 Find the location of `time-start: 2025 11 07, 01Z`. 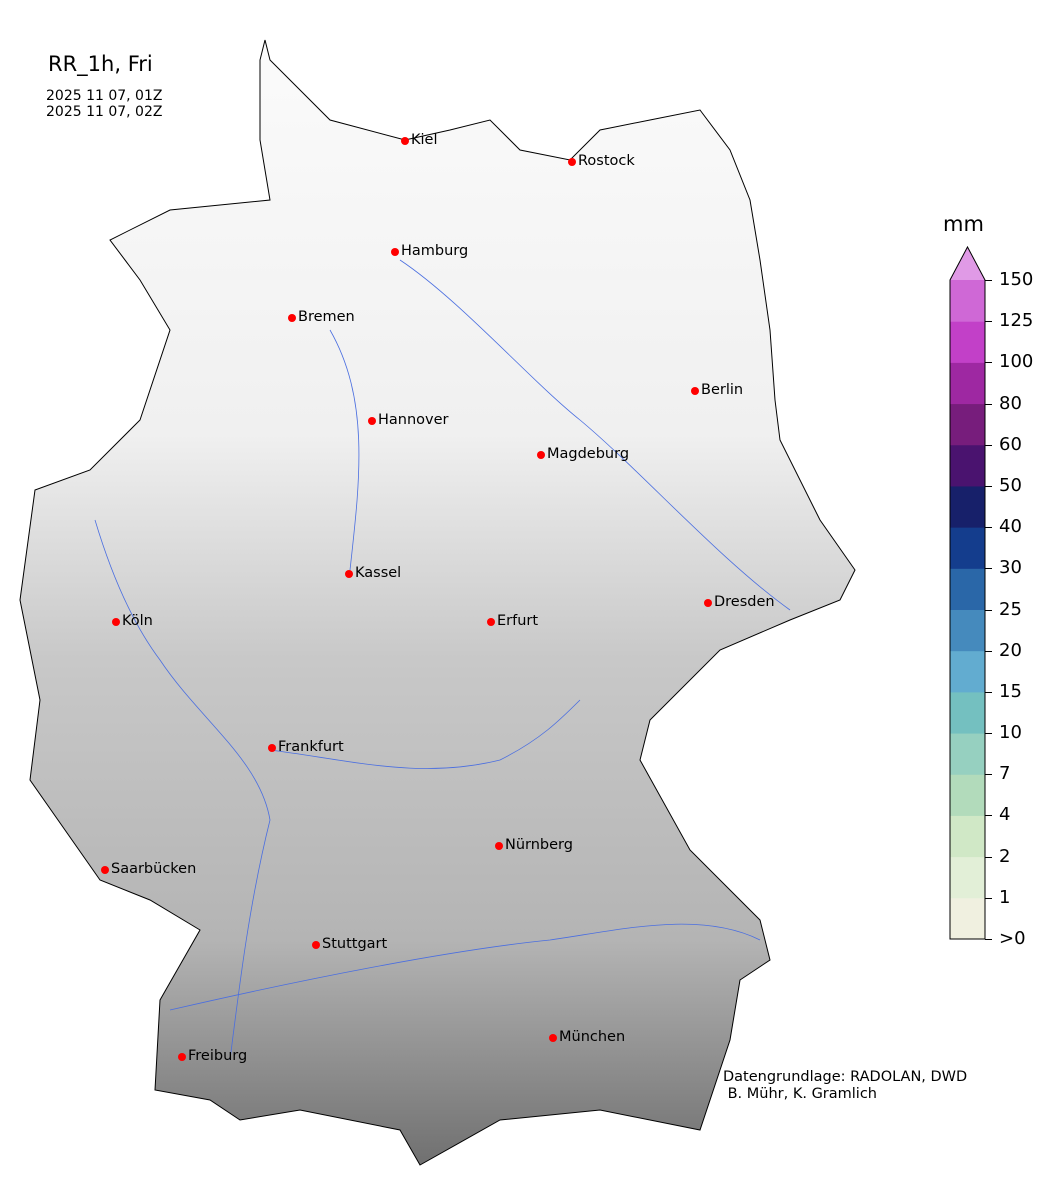

time-start: 2025 11 07, 01Z is located at coordinates (104, 96).